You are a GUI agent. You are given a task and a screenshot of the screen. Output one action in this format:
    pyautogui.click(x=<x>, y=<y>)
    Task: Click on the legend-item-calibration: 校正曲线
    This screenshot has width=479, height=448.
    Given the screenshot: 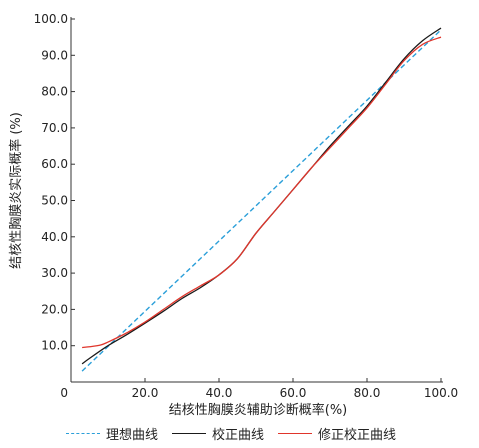 What is the action you would take?
    pyautogui.click(x=218, y=433)
    